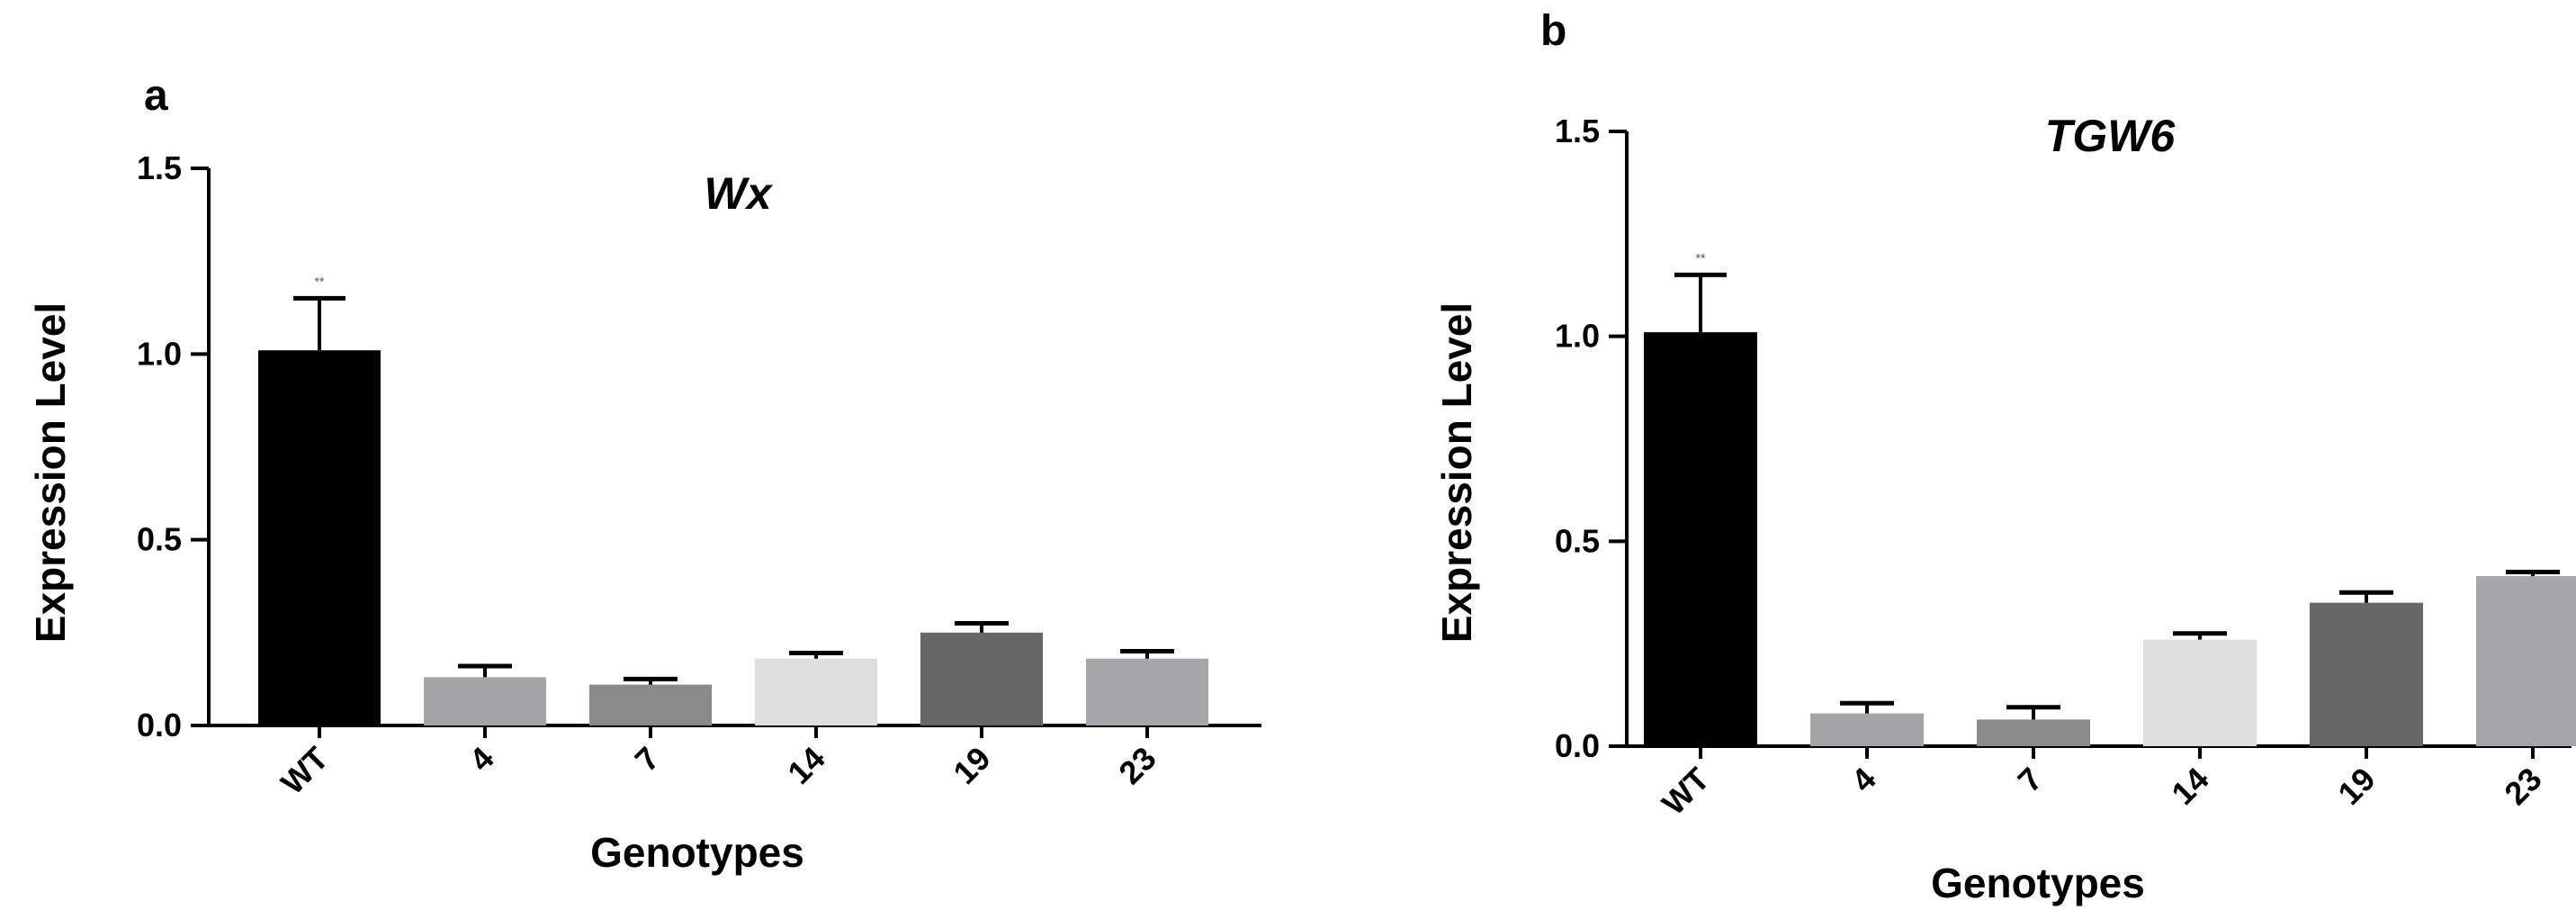 The image size is (2576, 919). Describe the element at coordinates (697, 853) in the screenshot. I see `chart-a-xlabel: Genotypes` at that location.